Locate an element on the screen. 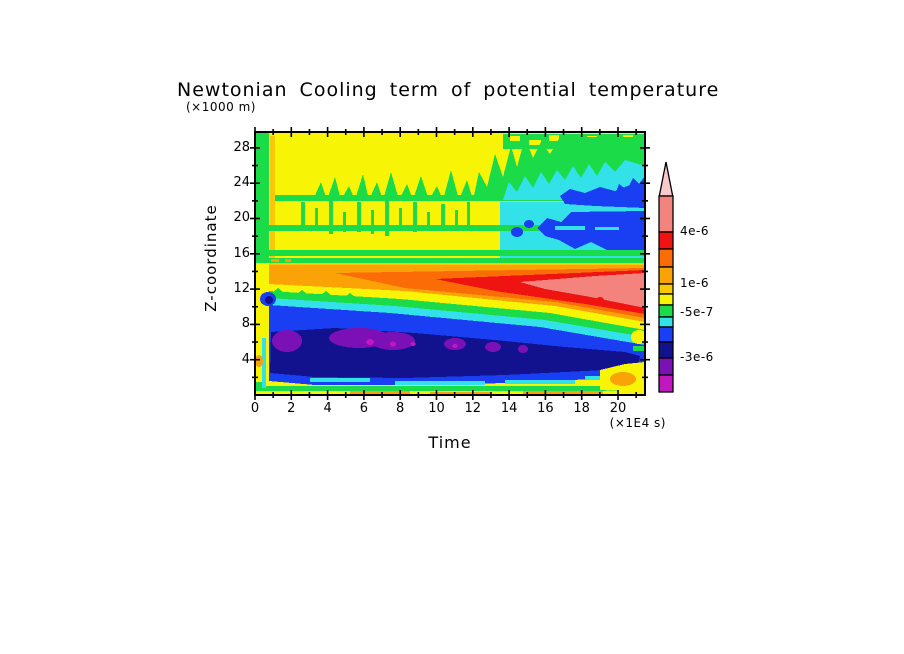  y-tick-label: 16 is located at coordinates (241, 253).